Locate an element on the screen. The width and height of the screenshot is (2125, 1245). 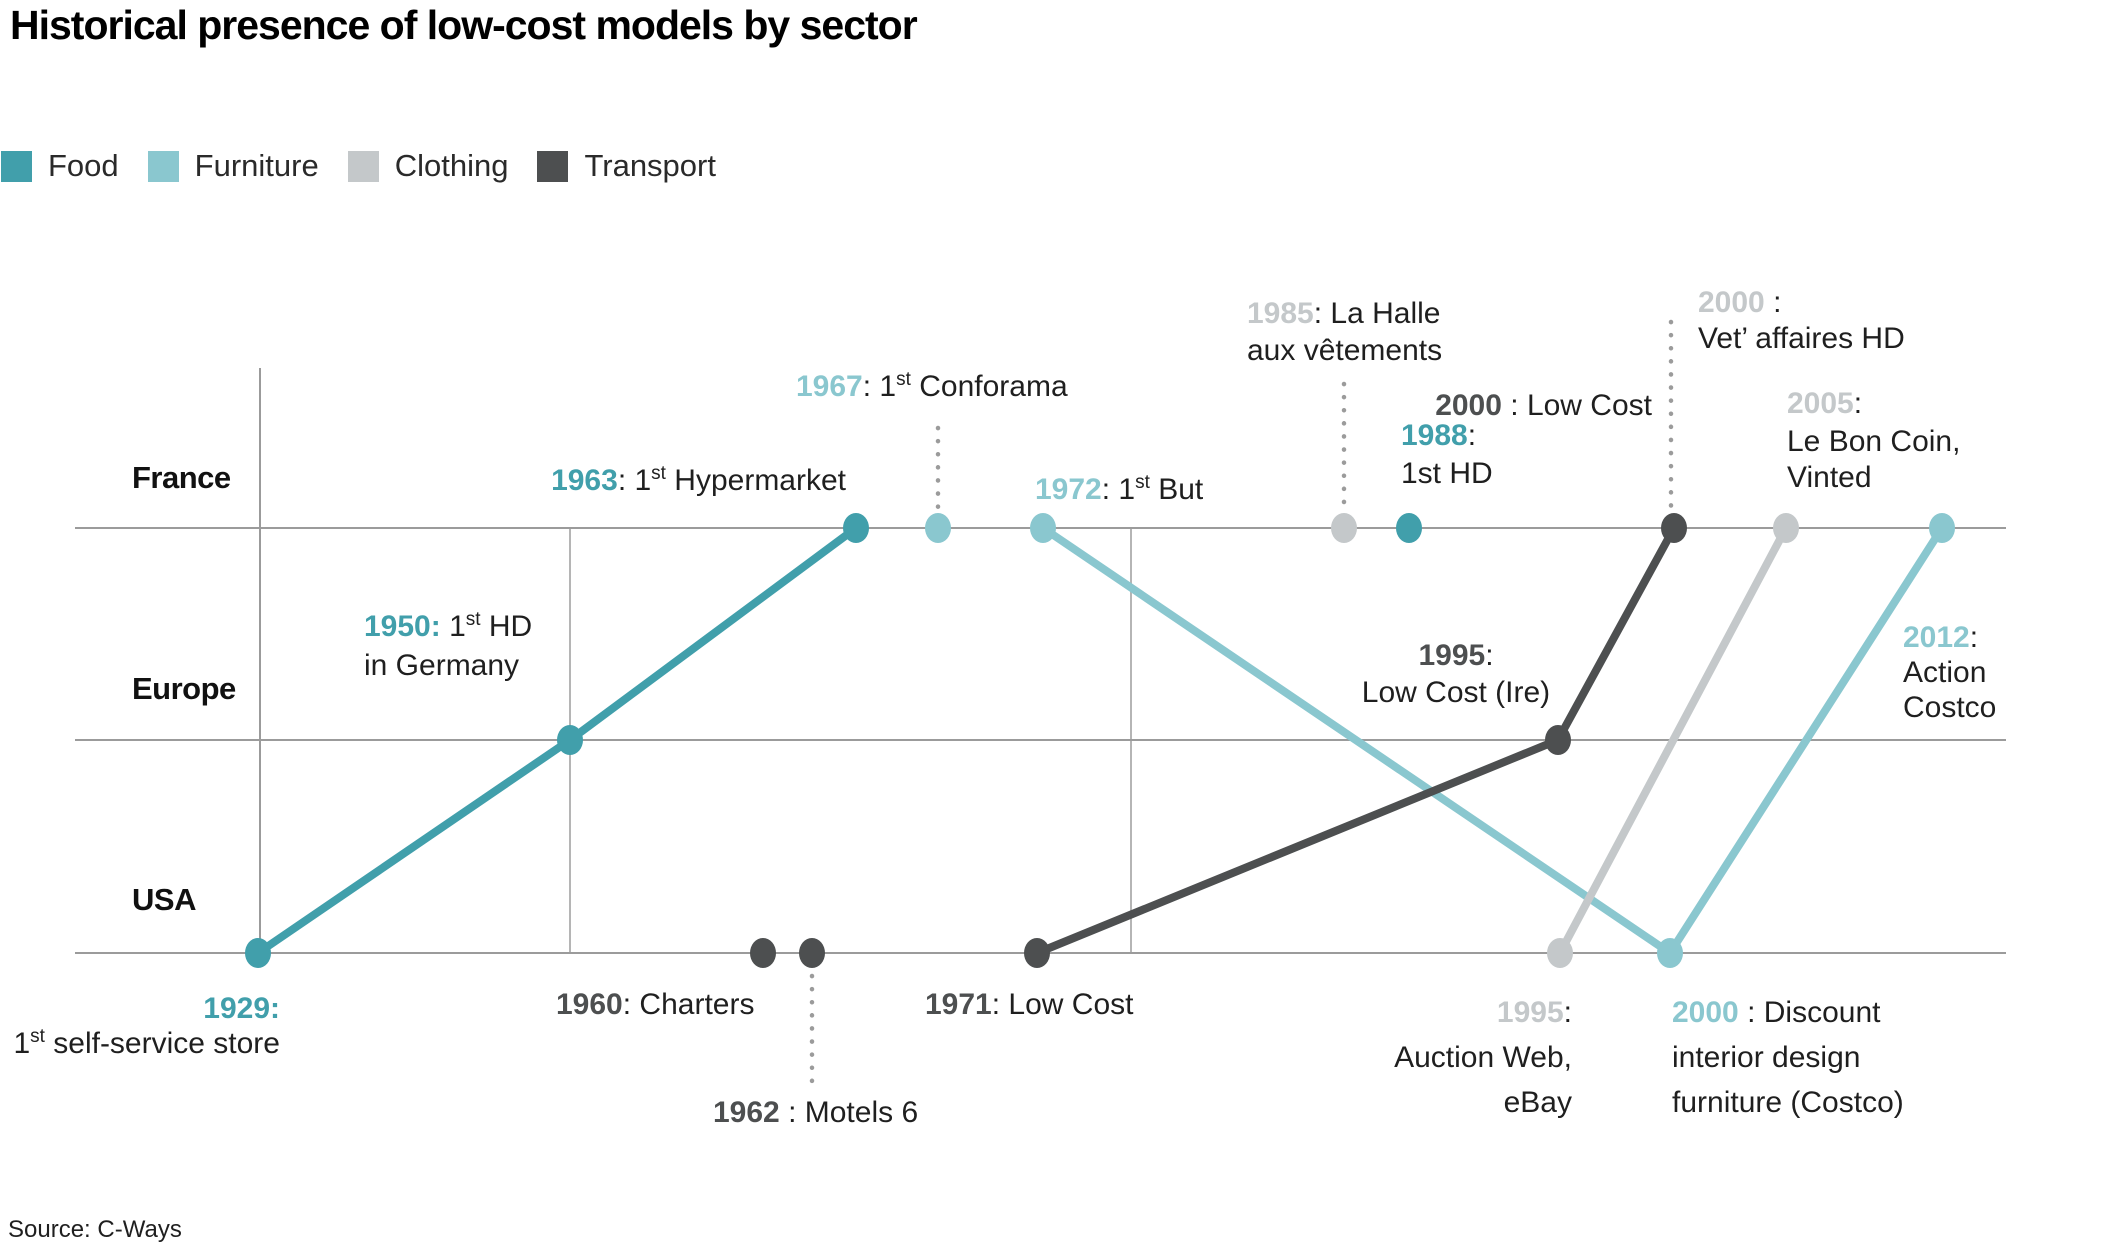
annotation-segment: self-service store is located at coordinates (162, 1043).